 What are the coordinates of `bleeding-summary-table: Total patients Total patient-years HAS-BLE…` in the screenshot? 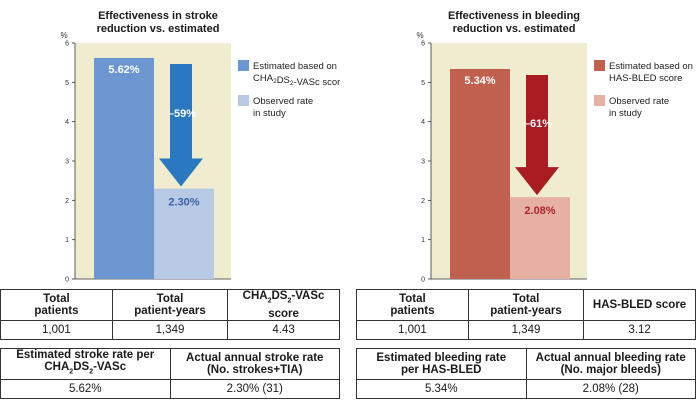 It's located at (526, 314).